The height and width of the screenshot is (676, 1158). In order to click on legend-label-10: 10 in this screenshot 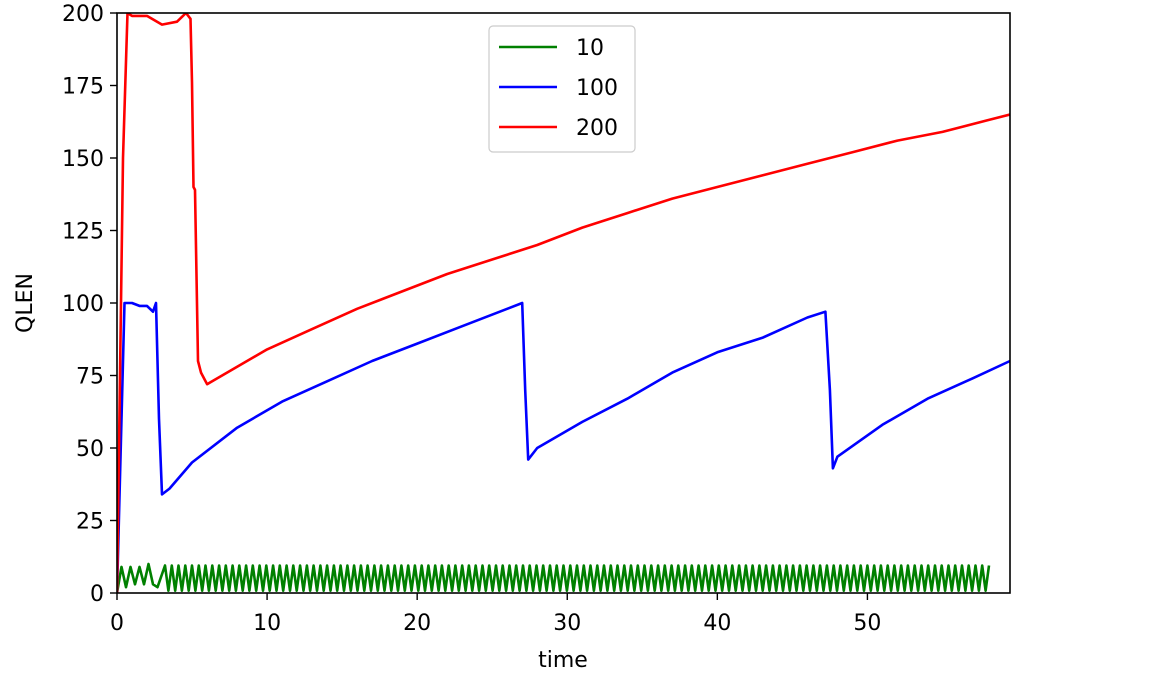, I will do `click(590, 48)`.